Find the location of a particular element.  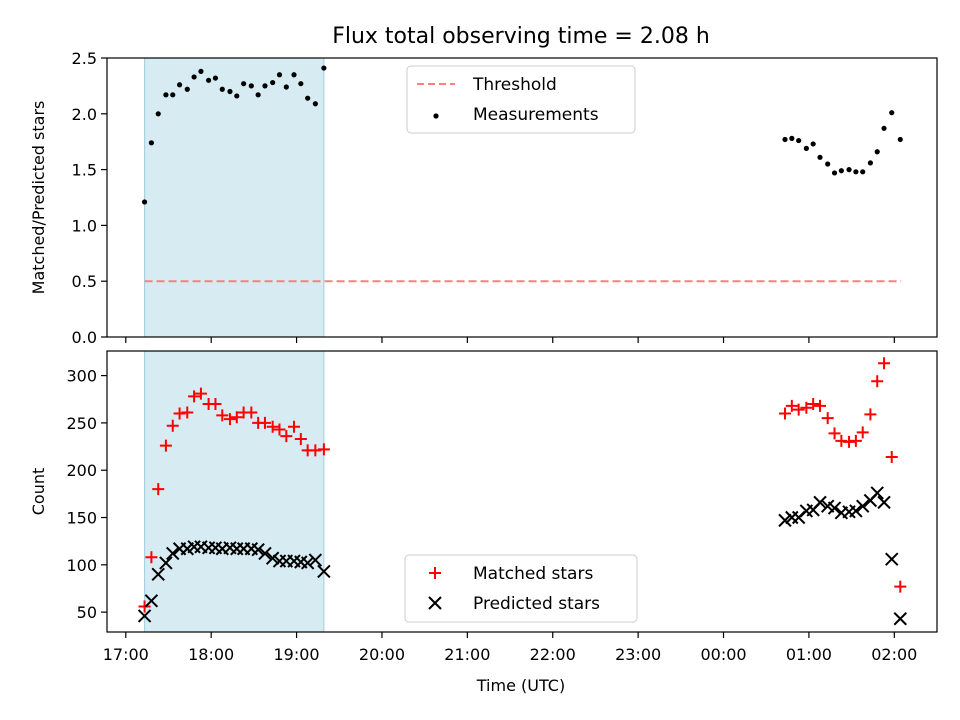

legend-counts: Matched stars Predicted stars is located at coordinates (521, 588).